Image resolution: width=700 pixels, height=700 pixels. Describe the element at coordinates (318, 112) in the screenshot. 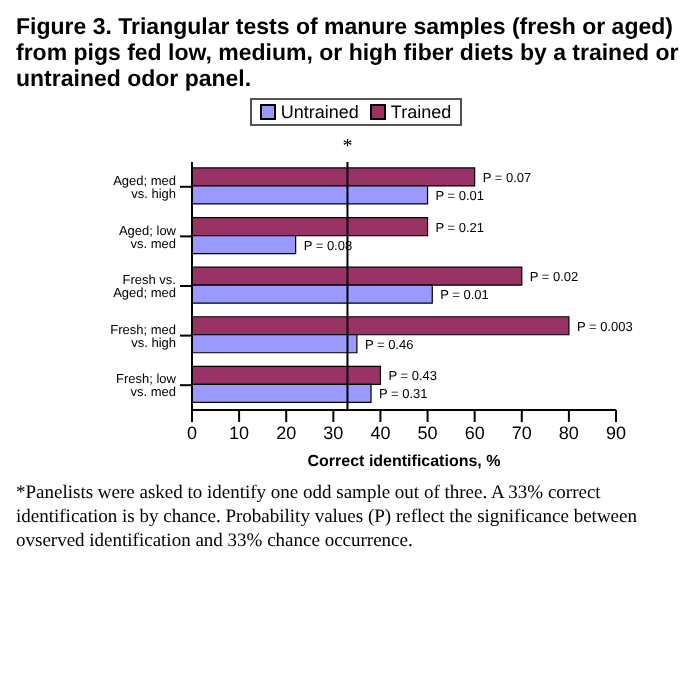

I see `legend-label: Untrained` at that location.